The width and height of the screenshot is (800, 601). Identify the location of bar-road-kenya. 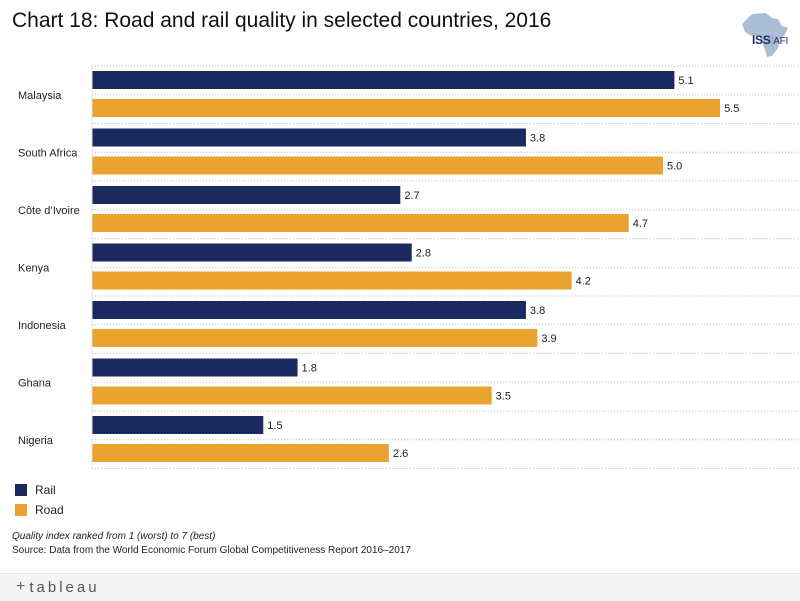
(332, 280).